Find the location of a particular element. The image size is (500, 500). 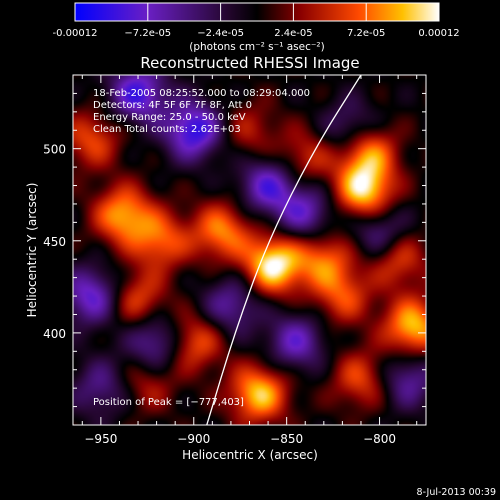

y-tick-labels: 400 450 500 is located at coordinates (54, 242).